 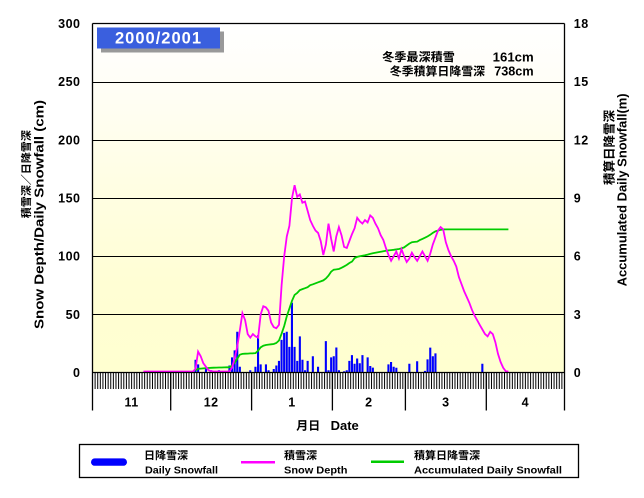 What do you see at coordinates (315, 470) in the screenshot?
I see `svg-text: Snow Depth` at bounding box center [315, 470].